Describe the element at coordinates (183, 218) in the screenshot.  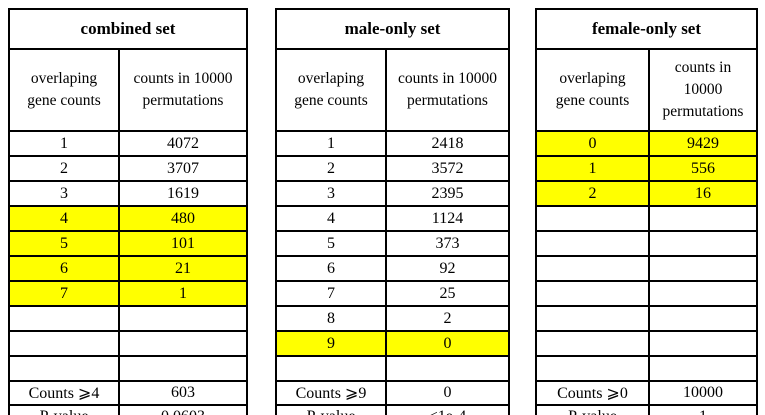
I see `permutation-count-cell: 480` at that location.